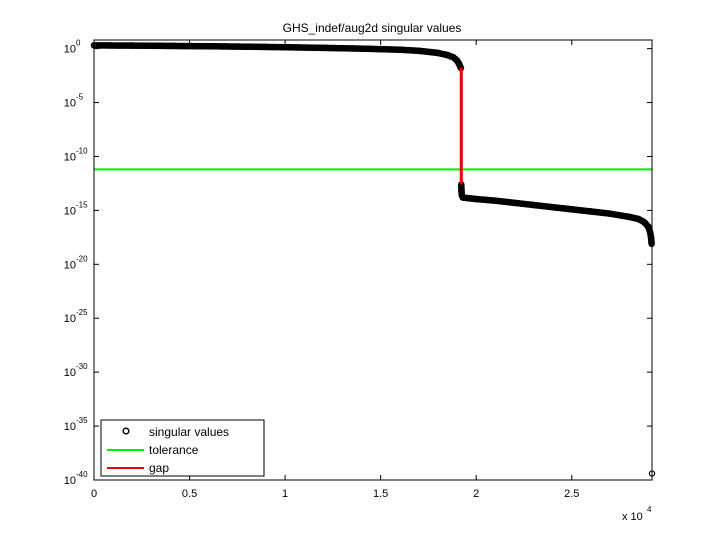 The width and height of the screenshot is (720, 540). I want to click on chart-title: GHS_indef/aug2d singular values, so click(372, 28).